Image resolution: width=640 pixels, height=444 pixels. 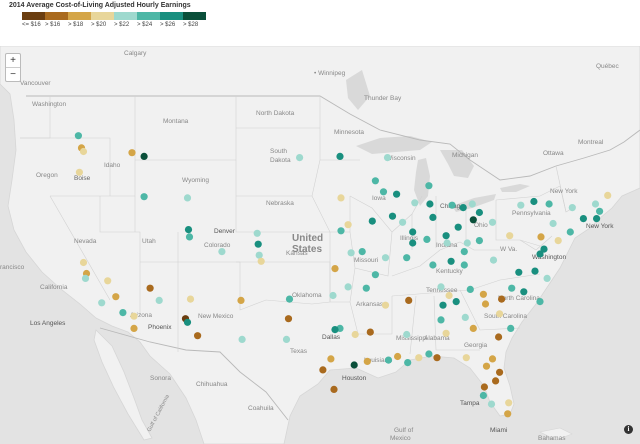 What do you see at coordinates (628, 429) in the screenshot?
I see `info-icon: i` at bounding box center [628, 429].